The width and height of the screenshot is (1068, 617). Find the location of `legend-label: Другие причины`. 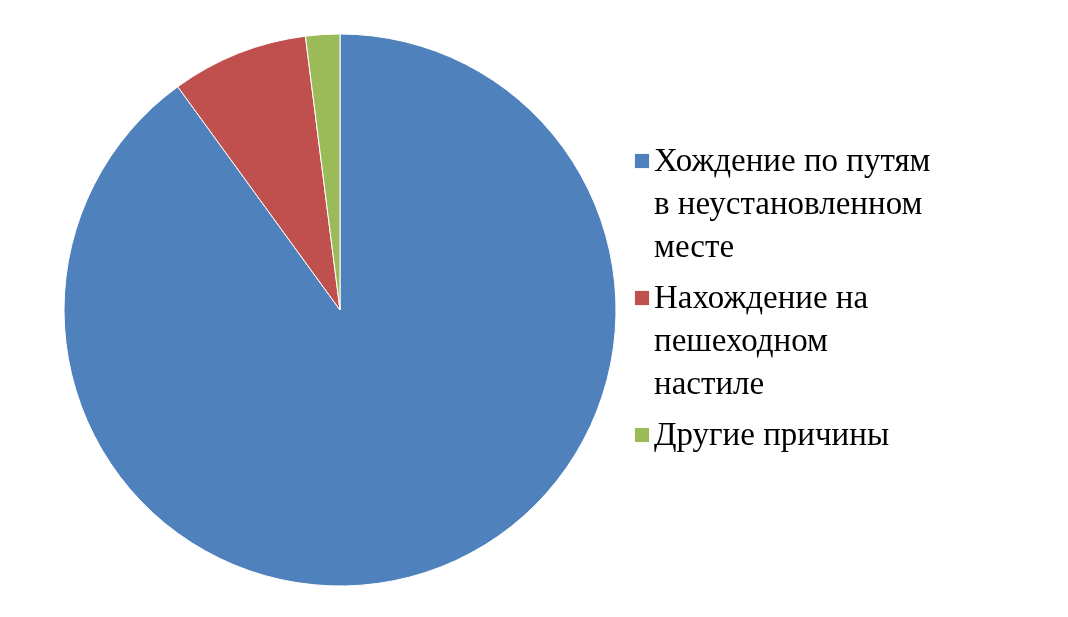

legend-label: Другие причины is located at coordinates (772, 434).